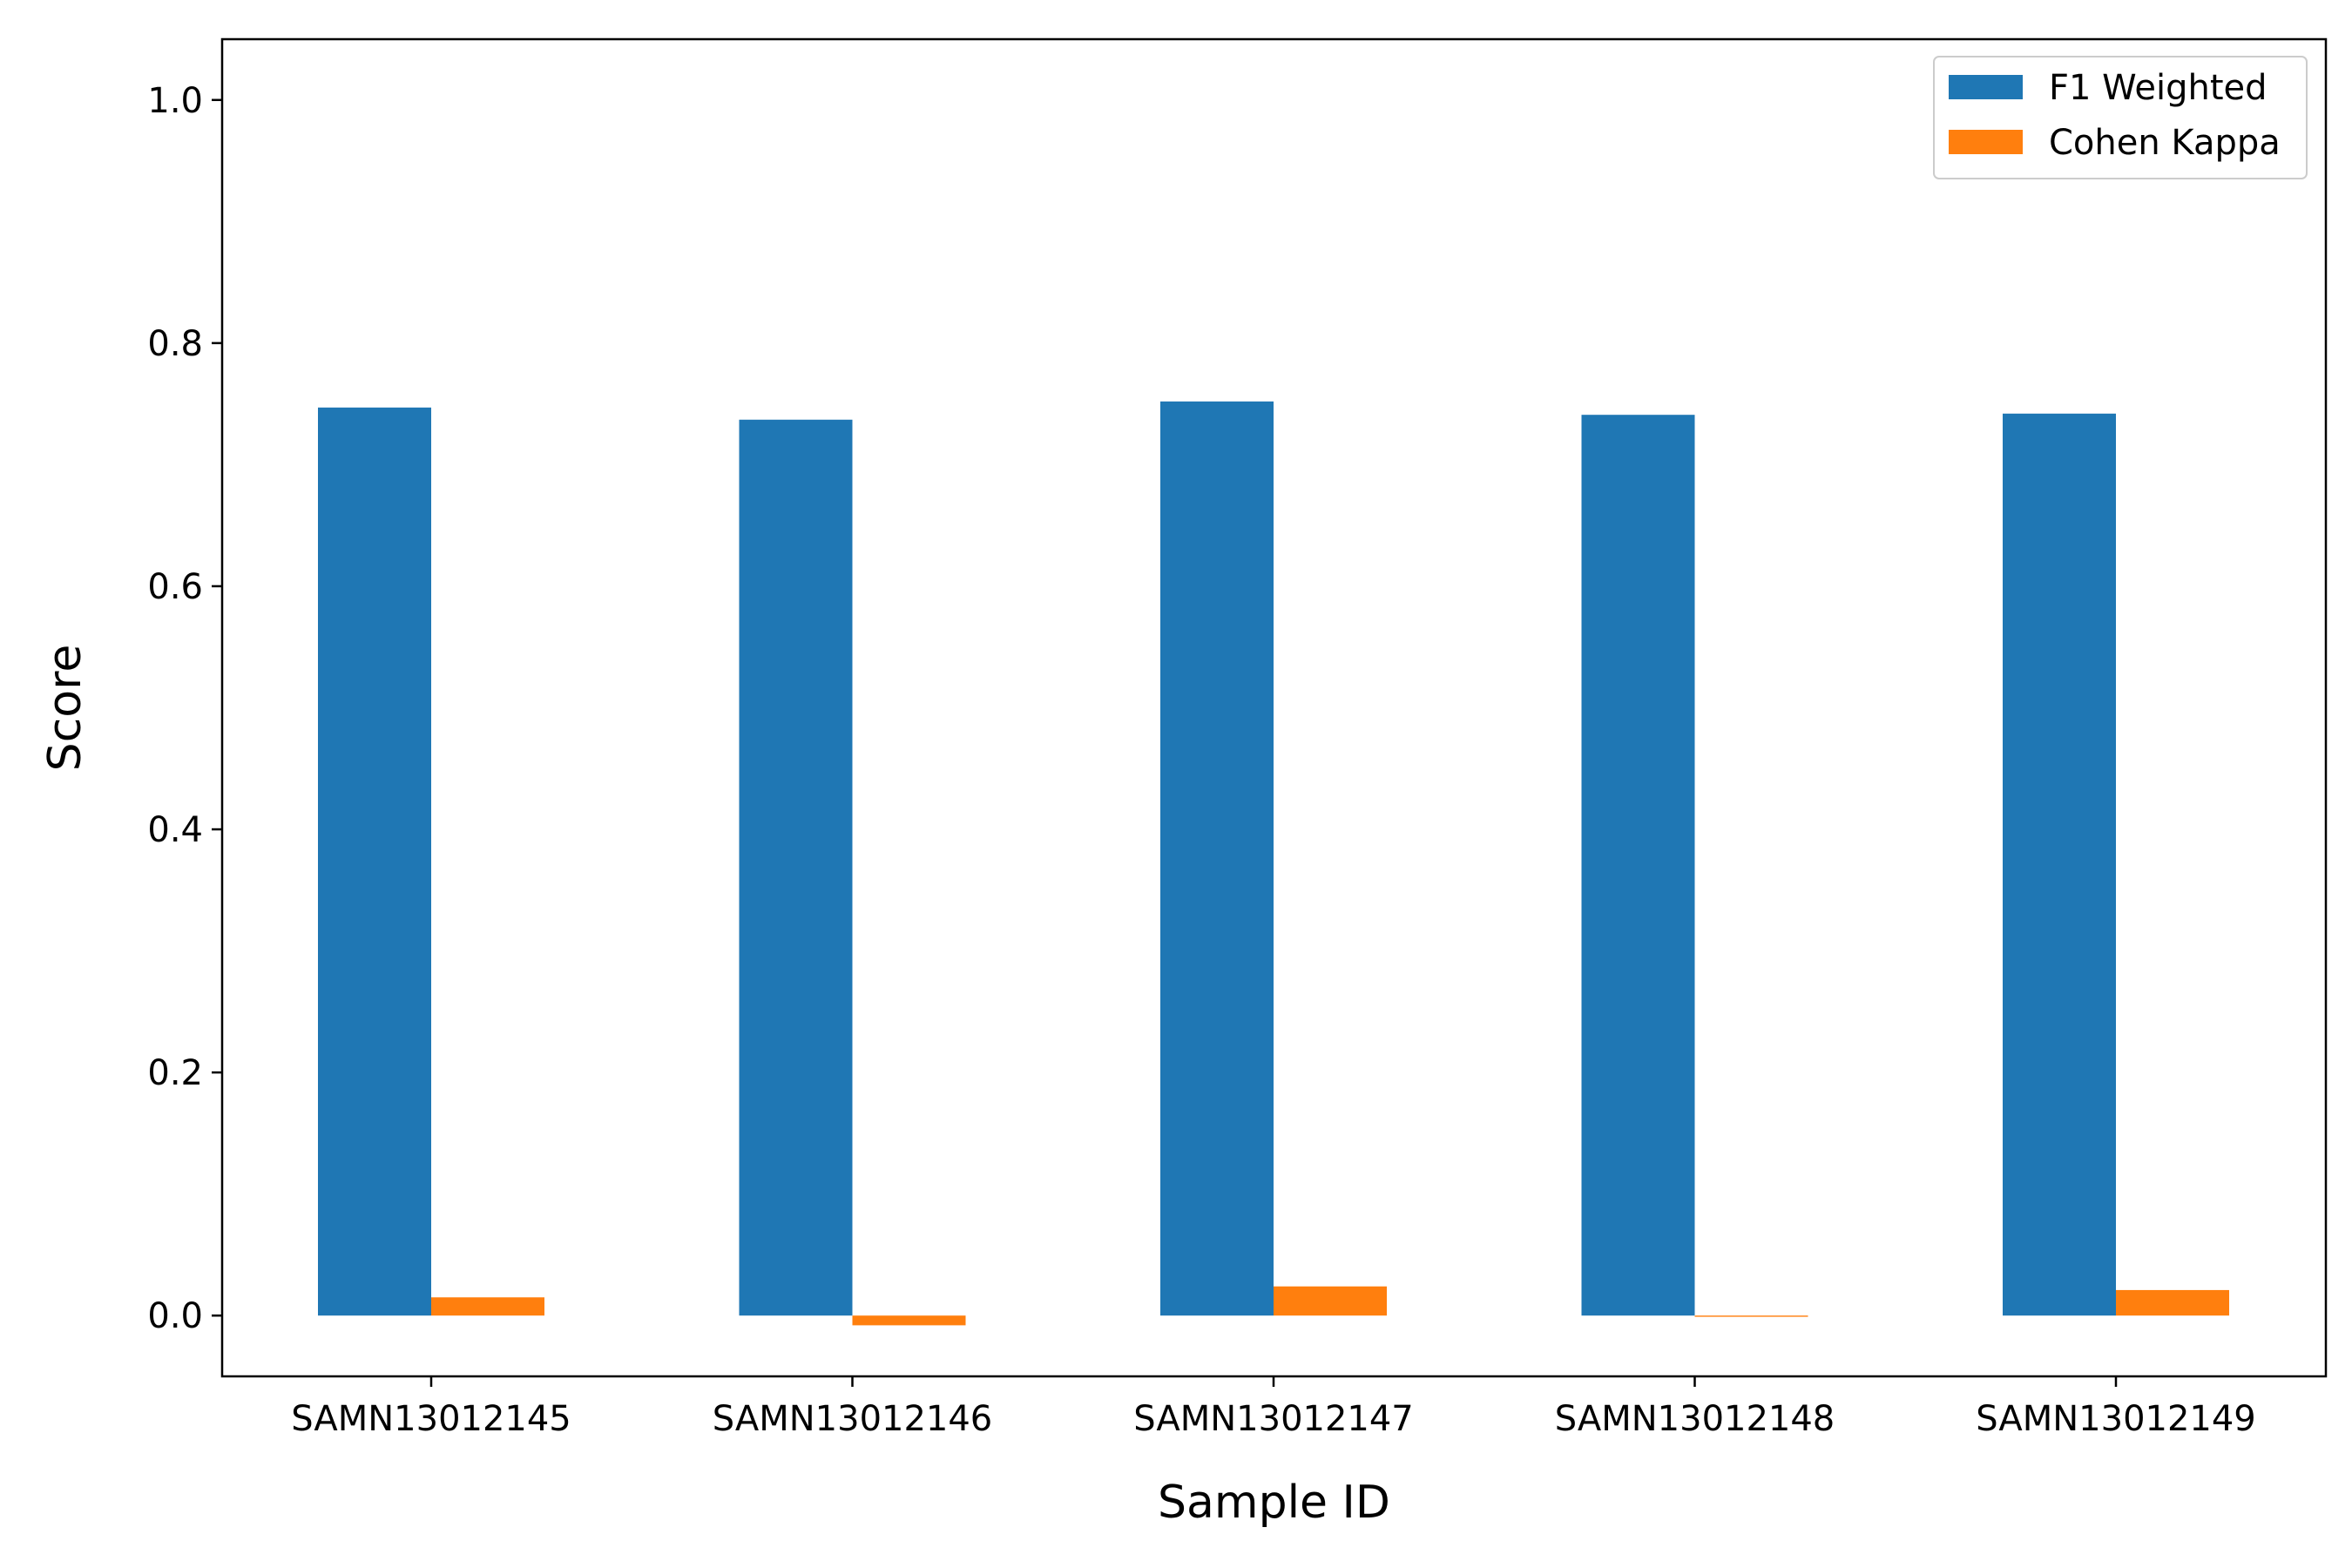  What do you see at coordinates (65, 708) in the screenshot?
I see `y-axis-label: Score` at bounding box center [65, 708].